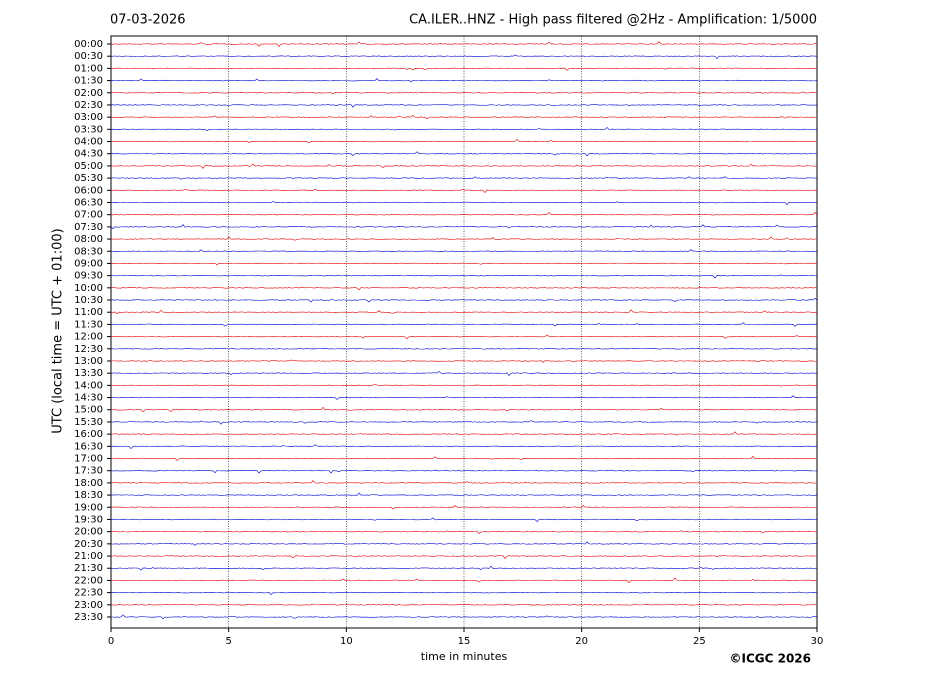 This screenshot has width=927, height=696. What do you see at coordinates (88, 337) in the screenshot?
I see `y-tick-label: 12:00` at bounding box center [88, 337].